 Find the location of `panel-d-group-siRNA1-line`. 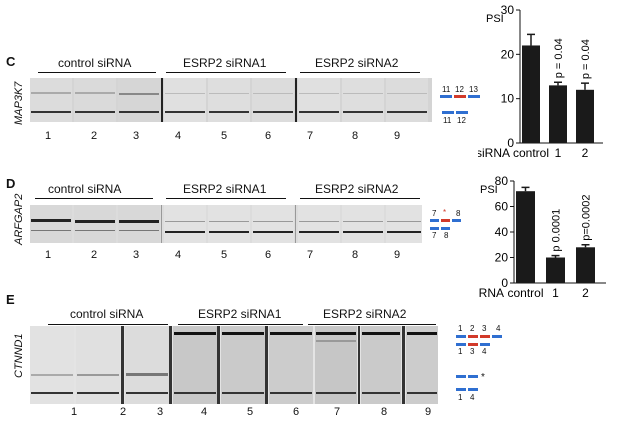

panel-d-group-siRNA1-line is located at coordinates (226, 198).